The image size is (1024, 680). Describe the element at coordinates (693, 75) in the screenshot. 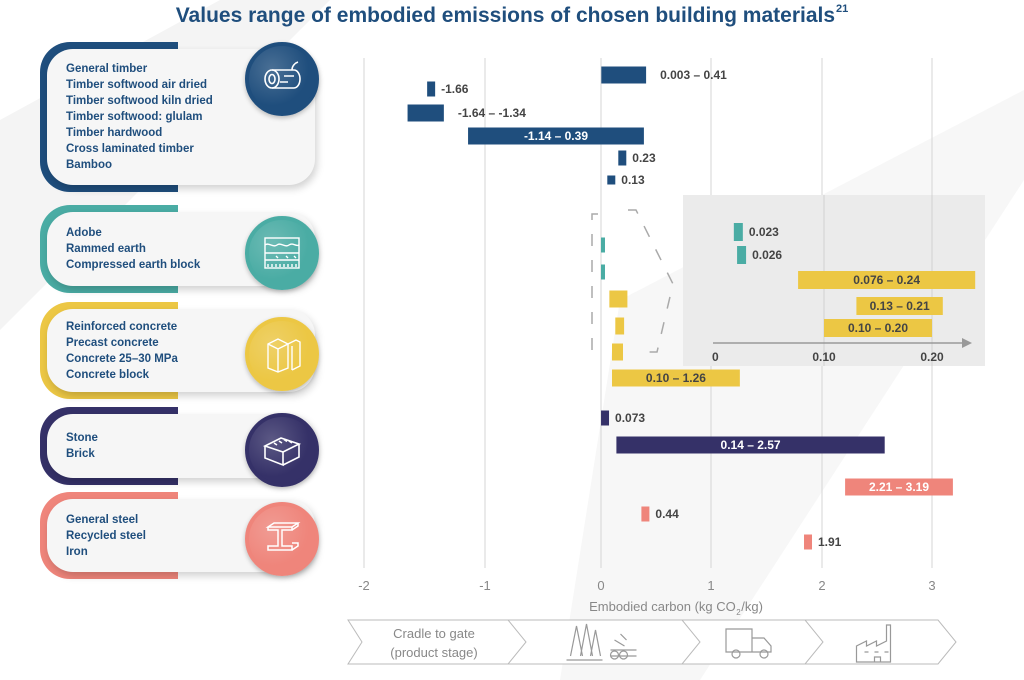

I see `data-label: 0.003 – 0.41` at that location.